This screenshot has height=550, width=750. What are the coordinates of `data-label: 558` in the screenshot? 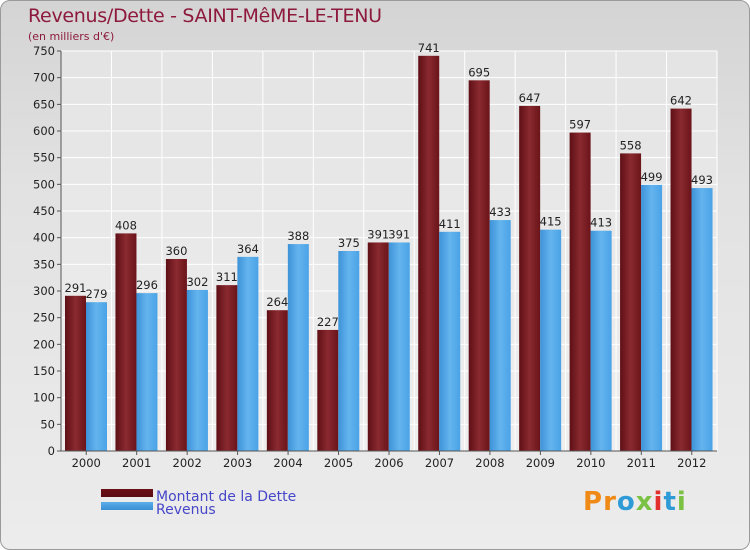 It's located at (631, 145).